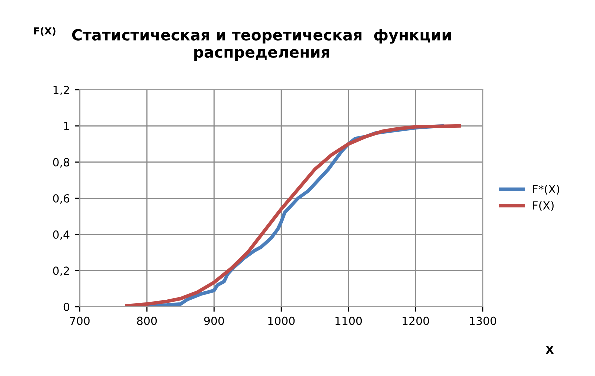  Describe the element at coordinates (546, 189) in the screenshot. I see `legend-label: F*(X)` at that location.